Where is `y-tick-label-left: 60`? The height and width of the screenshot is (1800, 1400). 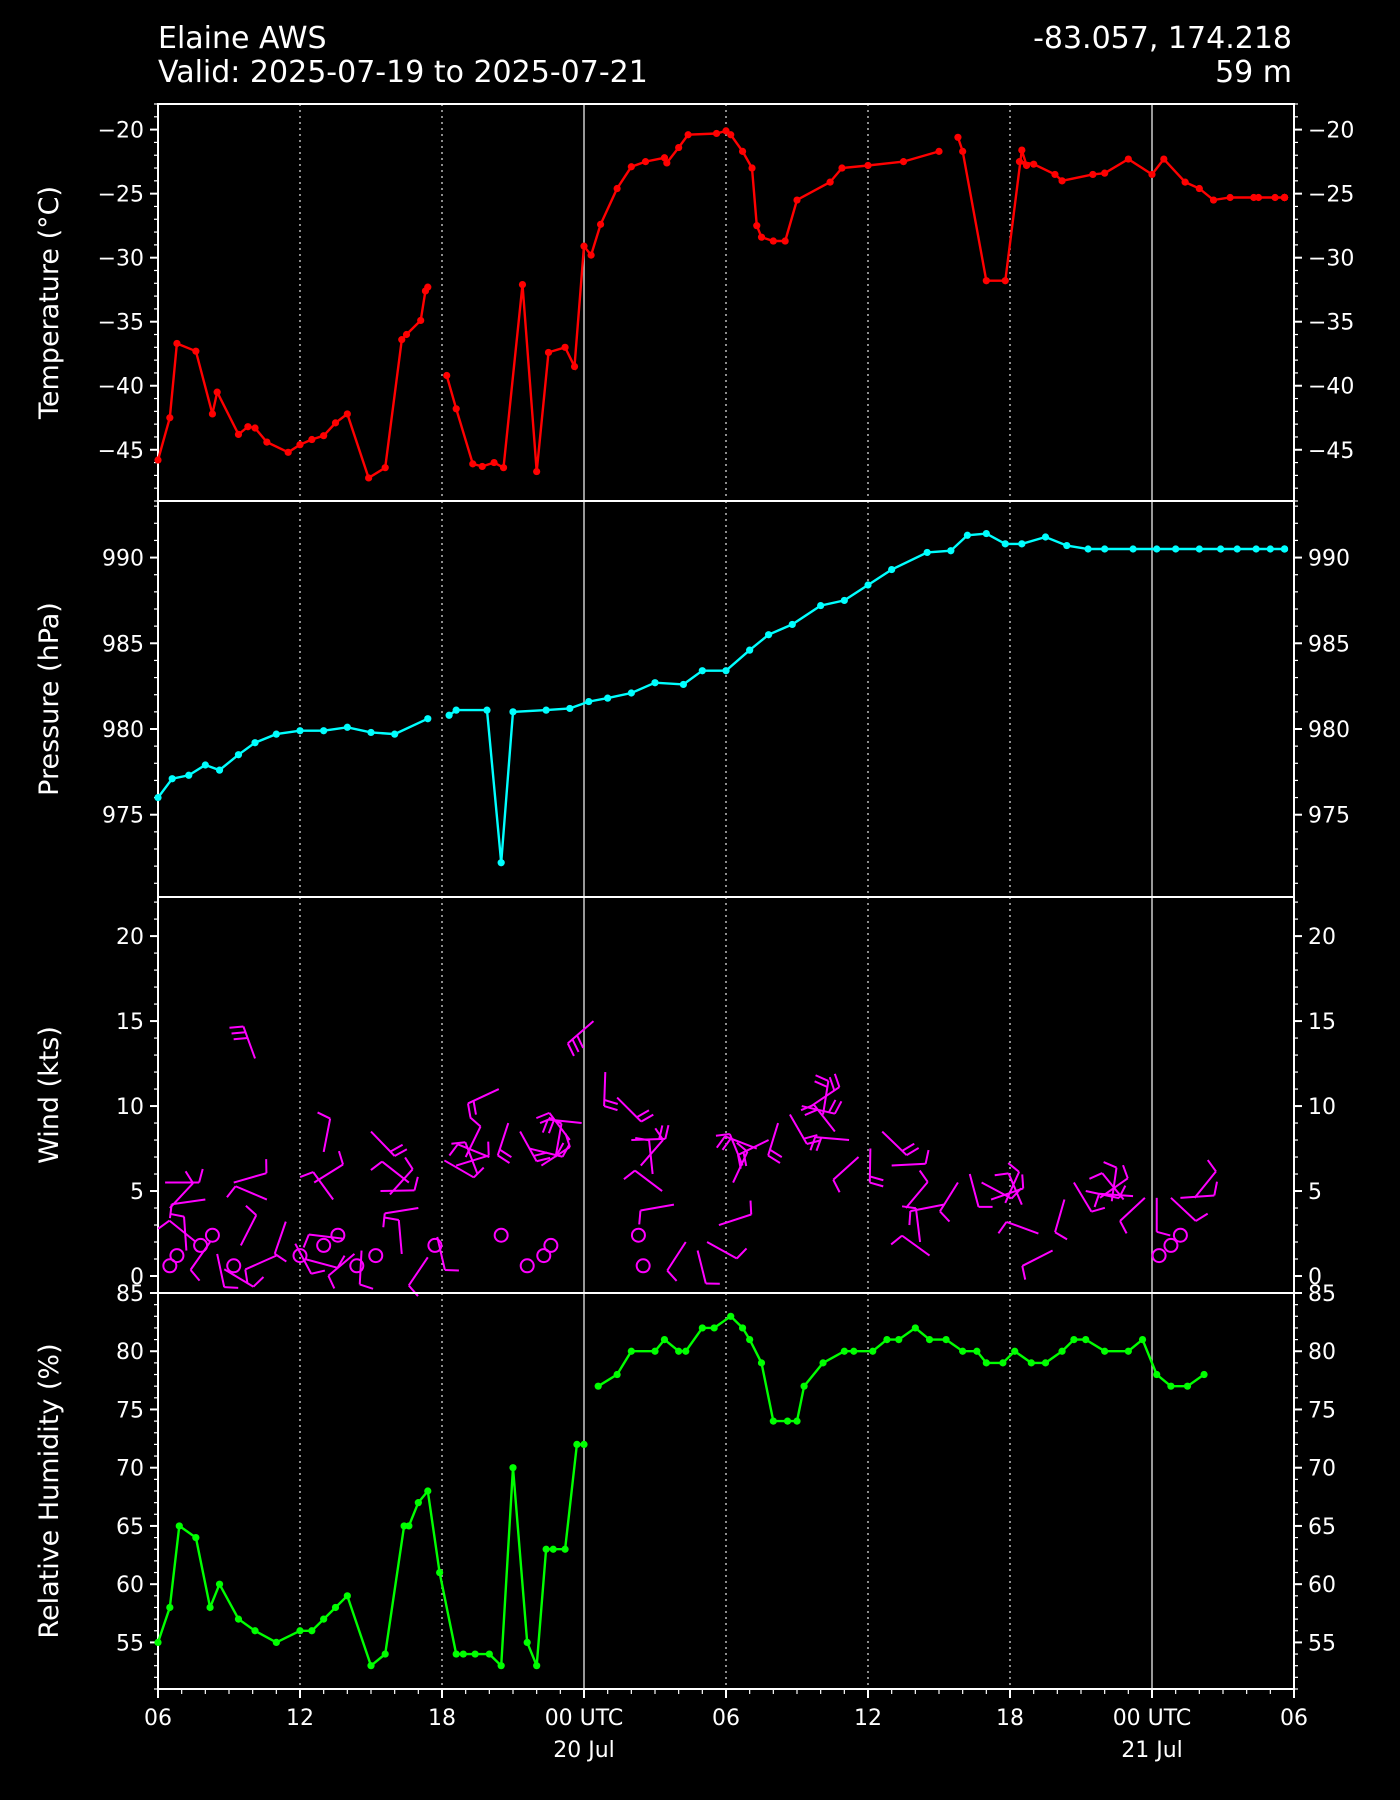
y-tick-label-left: 60 is located at coordinates (130, 1585).